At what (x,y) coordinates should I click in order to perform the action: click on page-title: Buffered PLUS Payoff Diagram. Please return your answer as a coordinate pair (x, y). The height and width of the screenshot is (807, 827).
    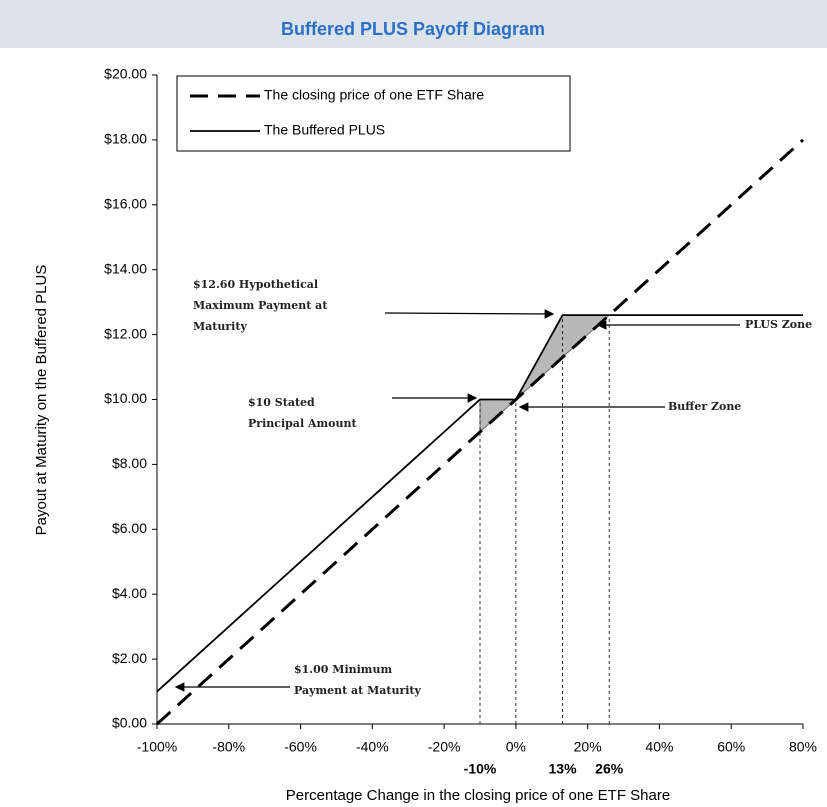
    Looking at the image, I should click on (413, 29).